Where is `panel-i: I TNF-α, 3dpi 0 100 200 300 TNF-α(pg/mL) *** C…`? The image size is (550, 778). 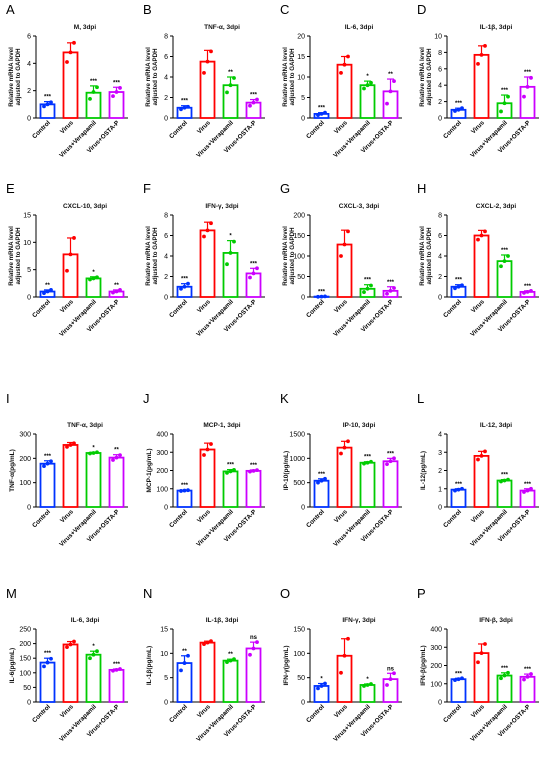
panel-i: I TNF-α, 3dpi 0 100 200 300 TNF-α(pg/mL) *** C… is located at coordinates (68, 486).